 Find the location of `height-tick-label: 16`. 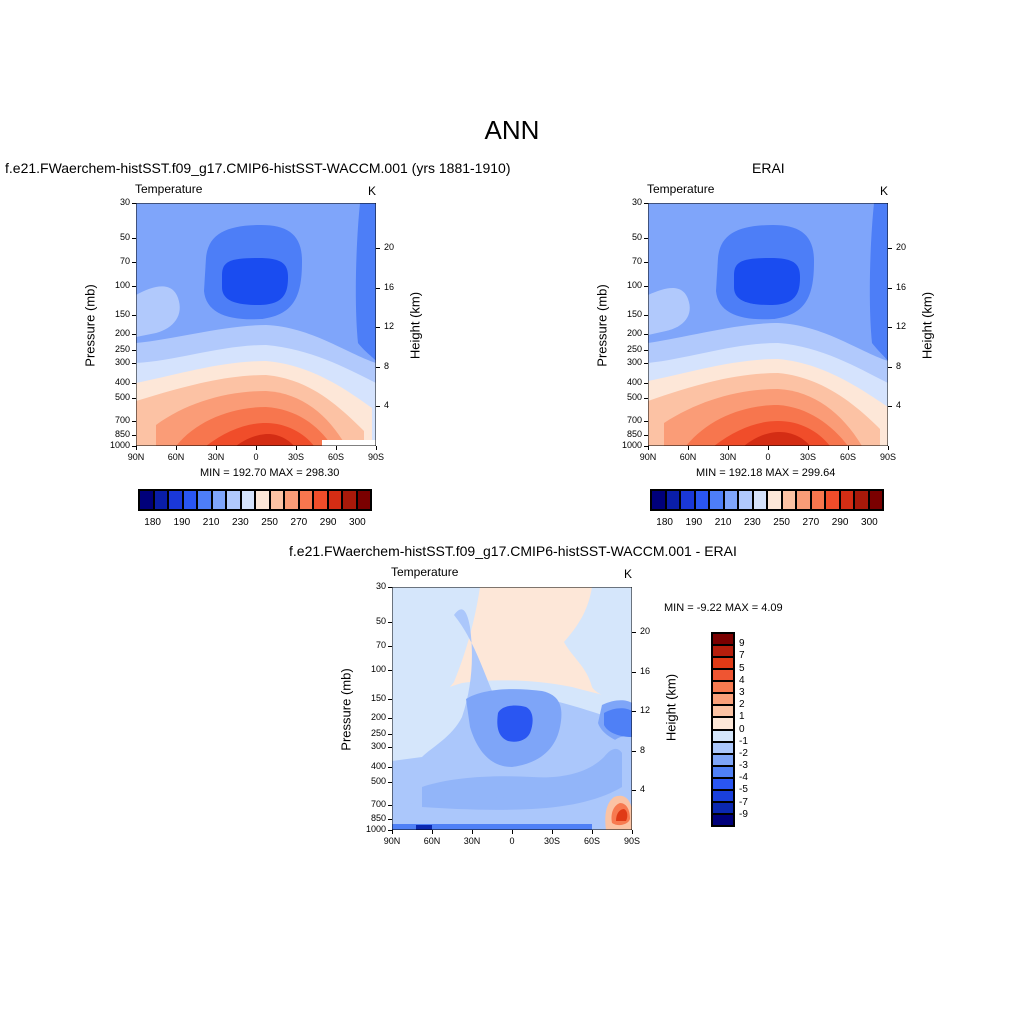

height-tick-label: 16 is located at coordinates (901, 286).